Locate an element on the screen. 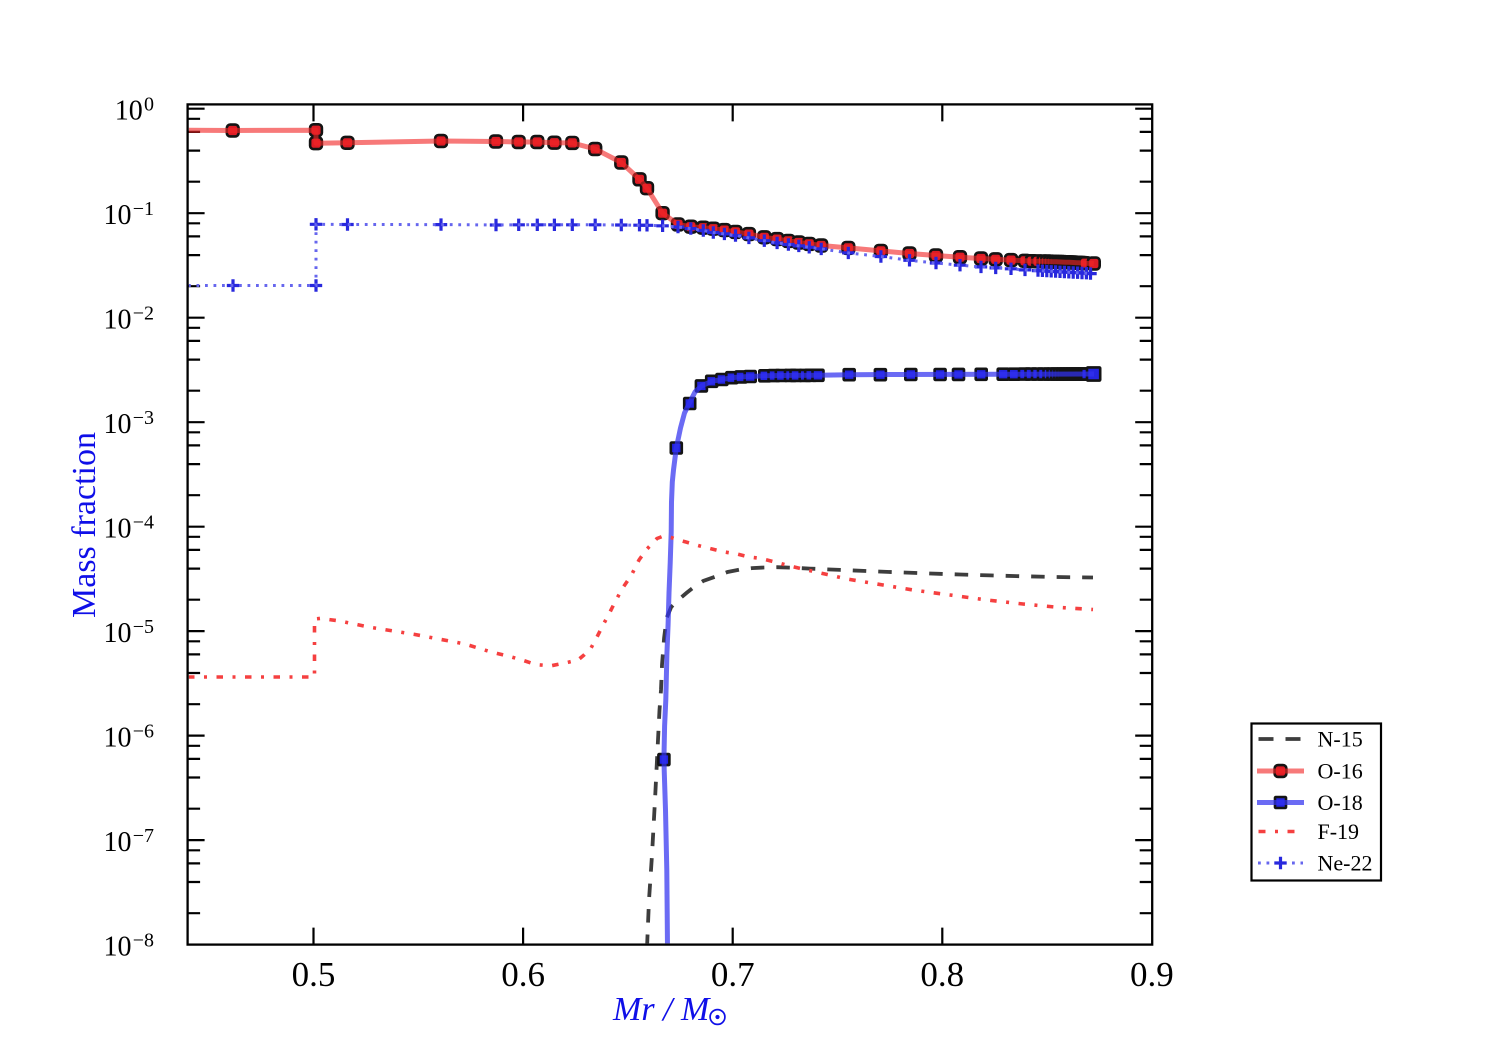 The height and width of the screenshot is (1050, 1500). svg-text: 0.6 is located at coordinates (523, 974).